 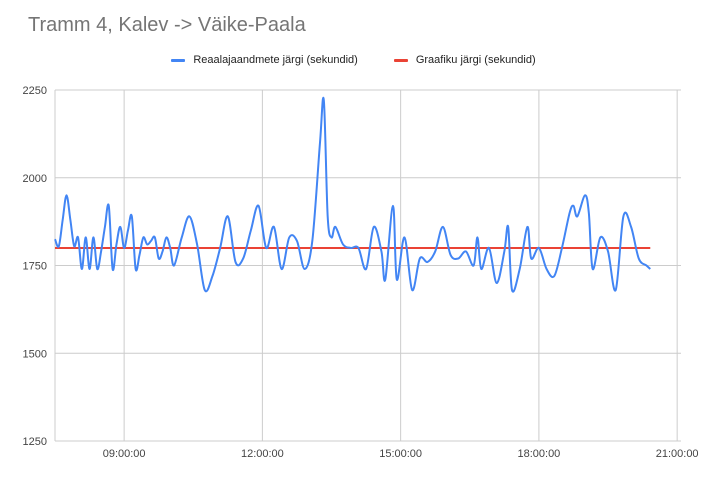 I want to click on x-tick-label: 21:00:00, so click(x=677, y=454).